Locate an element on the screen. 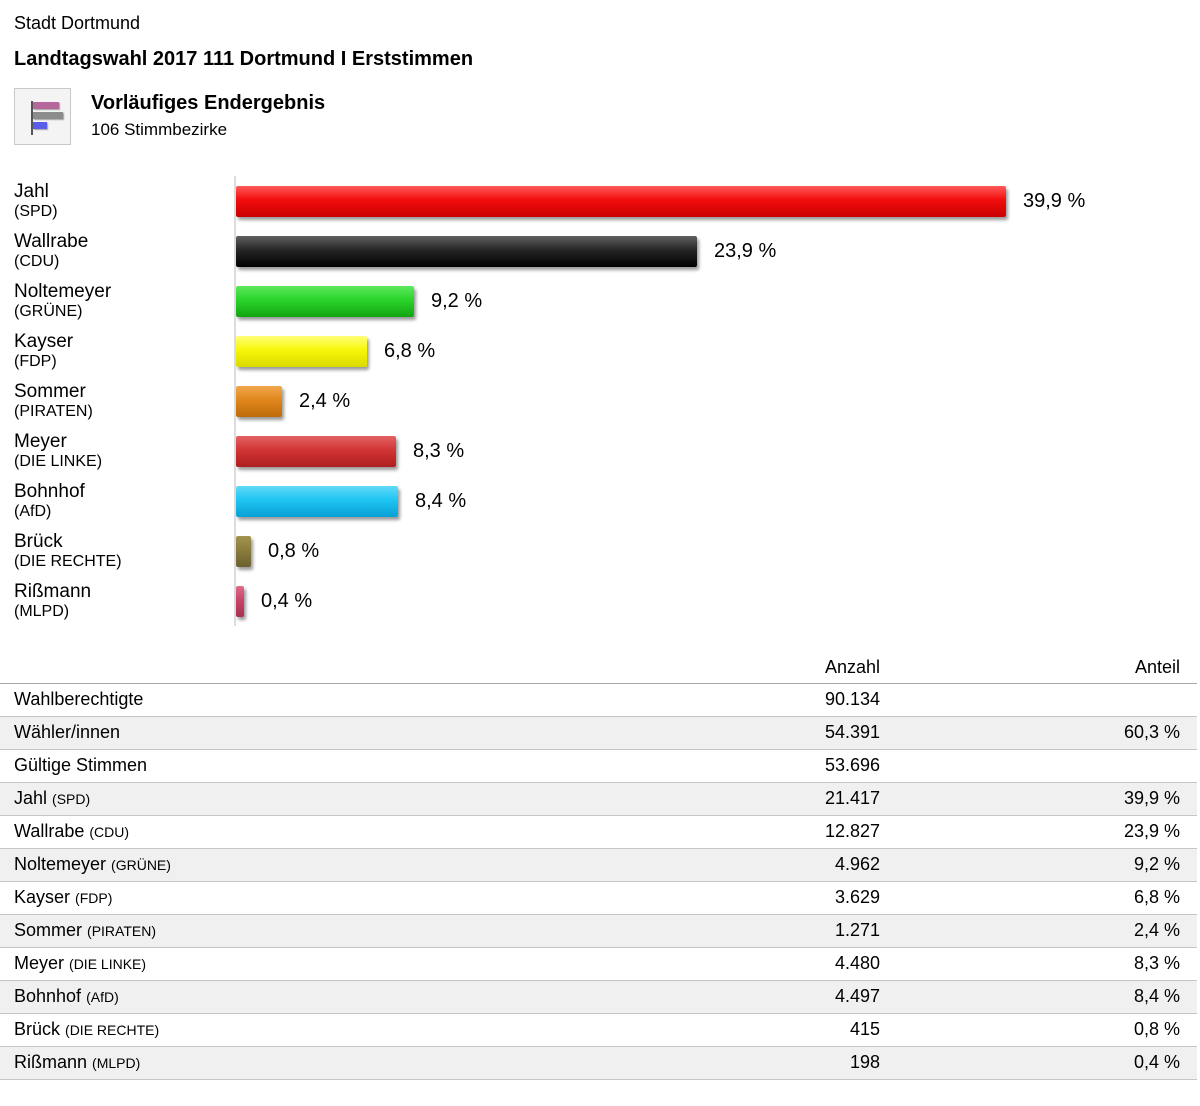  candidate-party: (PIRATEN) is located at coordinates (53, 411).